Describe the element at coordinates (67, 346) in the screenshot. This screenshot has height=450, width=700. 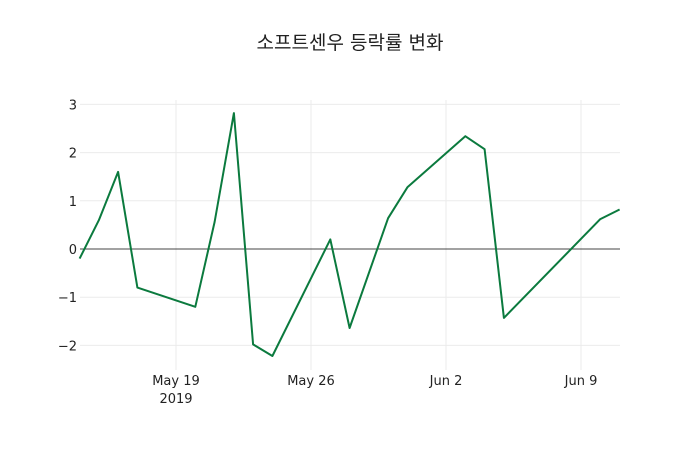
I see `y-tick-label: −2` at that location.